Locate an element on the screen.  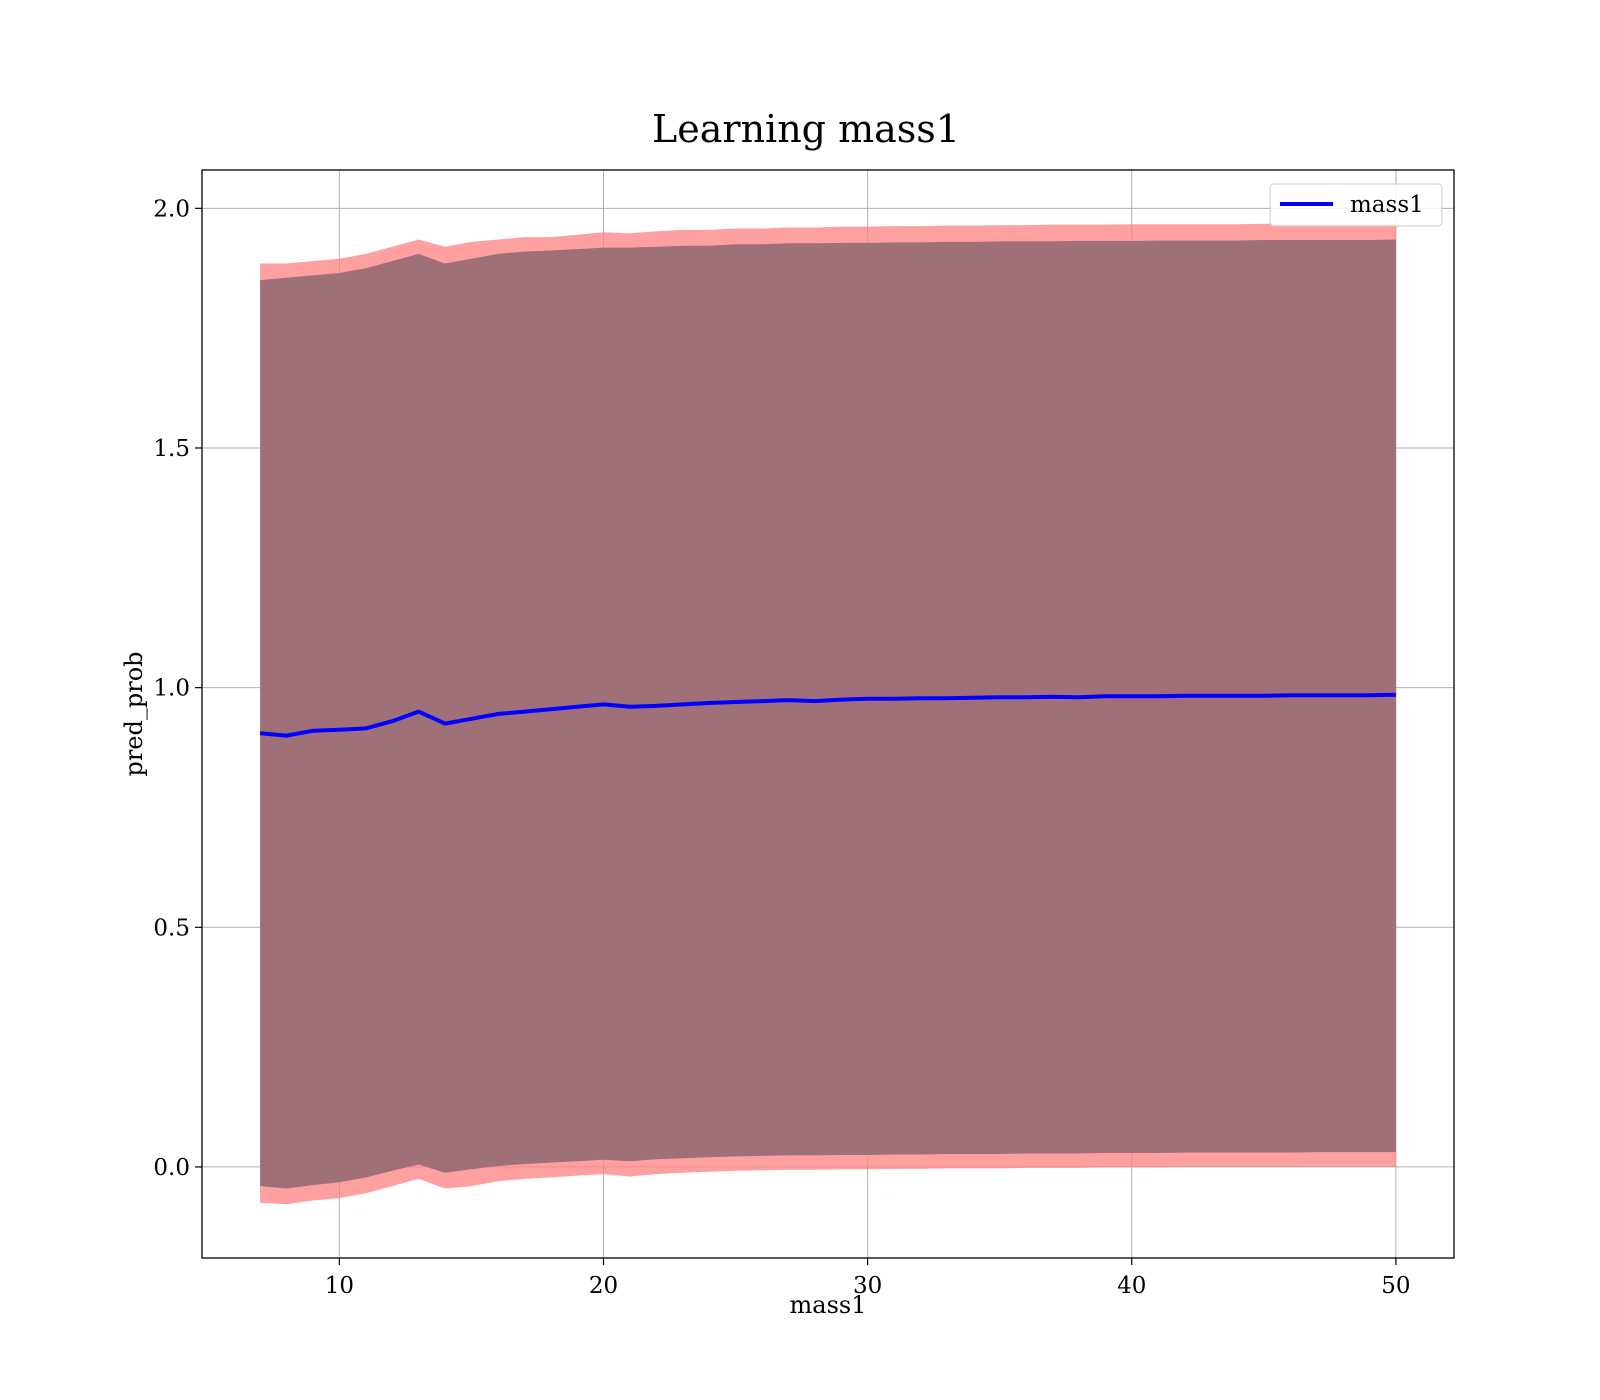
y-tick-label: 0.0 is located at coordinates (171, 1168).